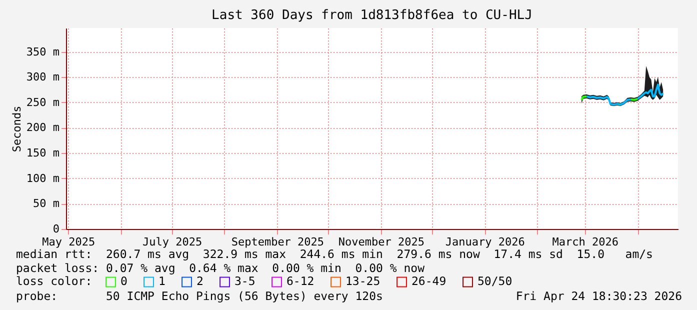 Image resolution: width=697 pixels, height=310 pixels. What do you see at coordinates (200, 281) in the screenshot?
I see `legend-label: 2` at bounding box center [200, 281].